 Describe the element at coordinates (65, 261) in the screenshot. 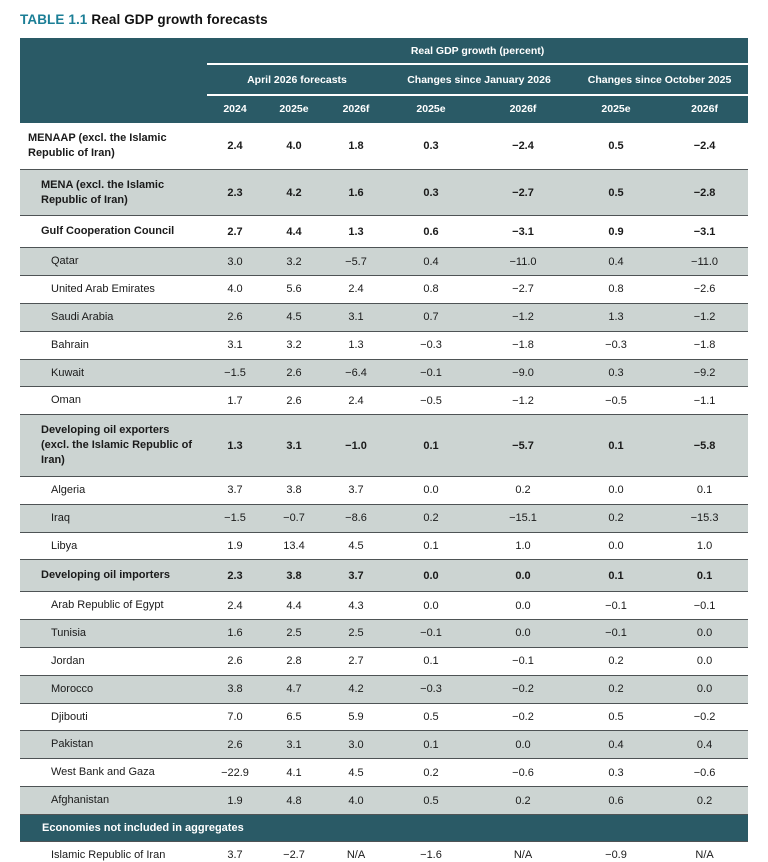

I see `row-label: Qatar` at that location.